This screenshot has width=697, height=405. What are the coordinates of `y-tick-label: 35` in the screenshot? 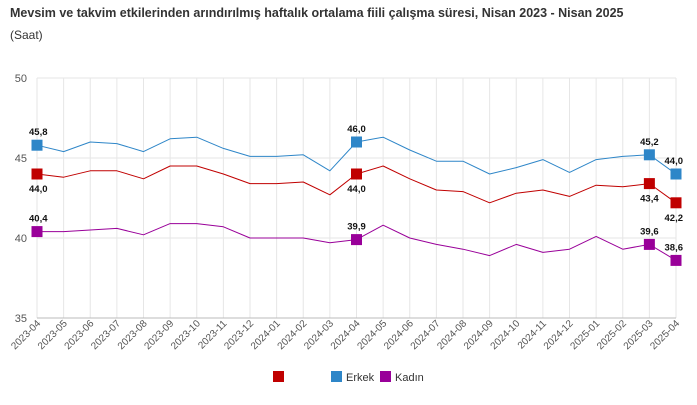 It's located at (21, 319).